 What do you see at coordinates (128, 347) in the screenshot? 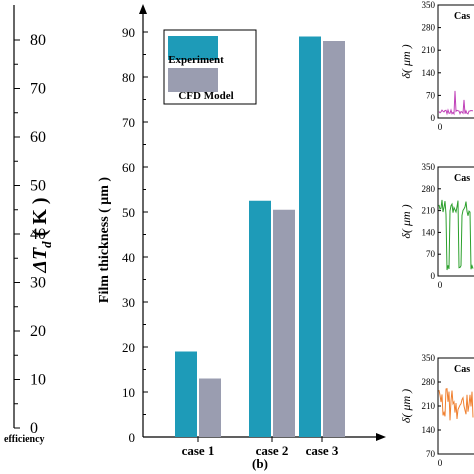
I see `bar-y-tick-label: 20` at bounding box center [128, 347].